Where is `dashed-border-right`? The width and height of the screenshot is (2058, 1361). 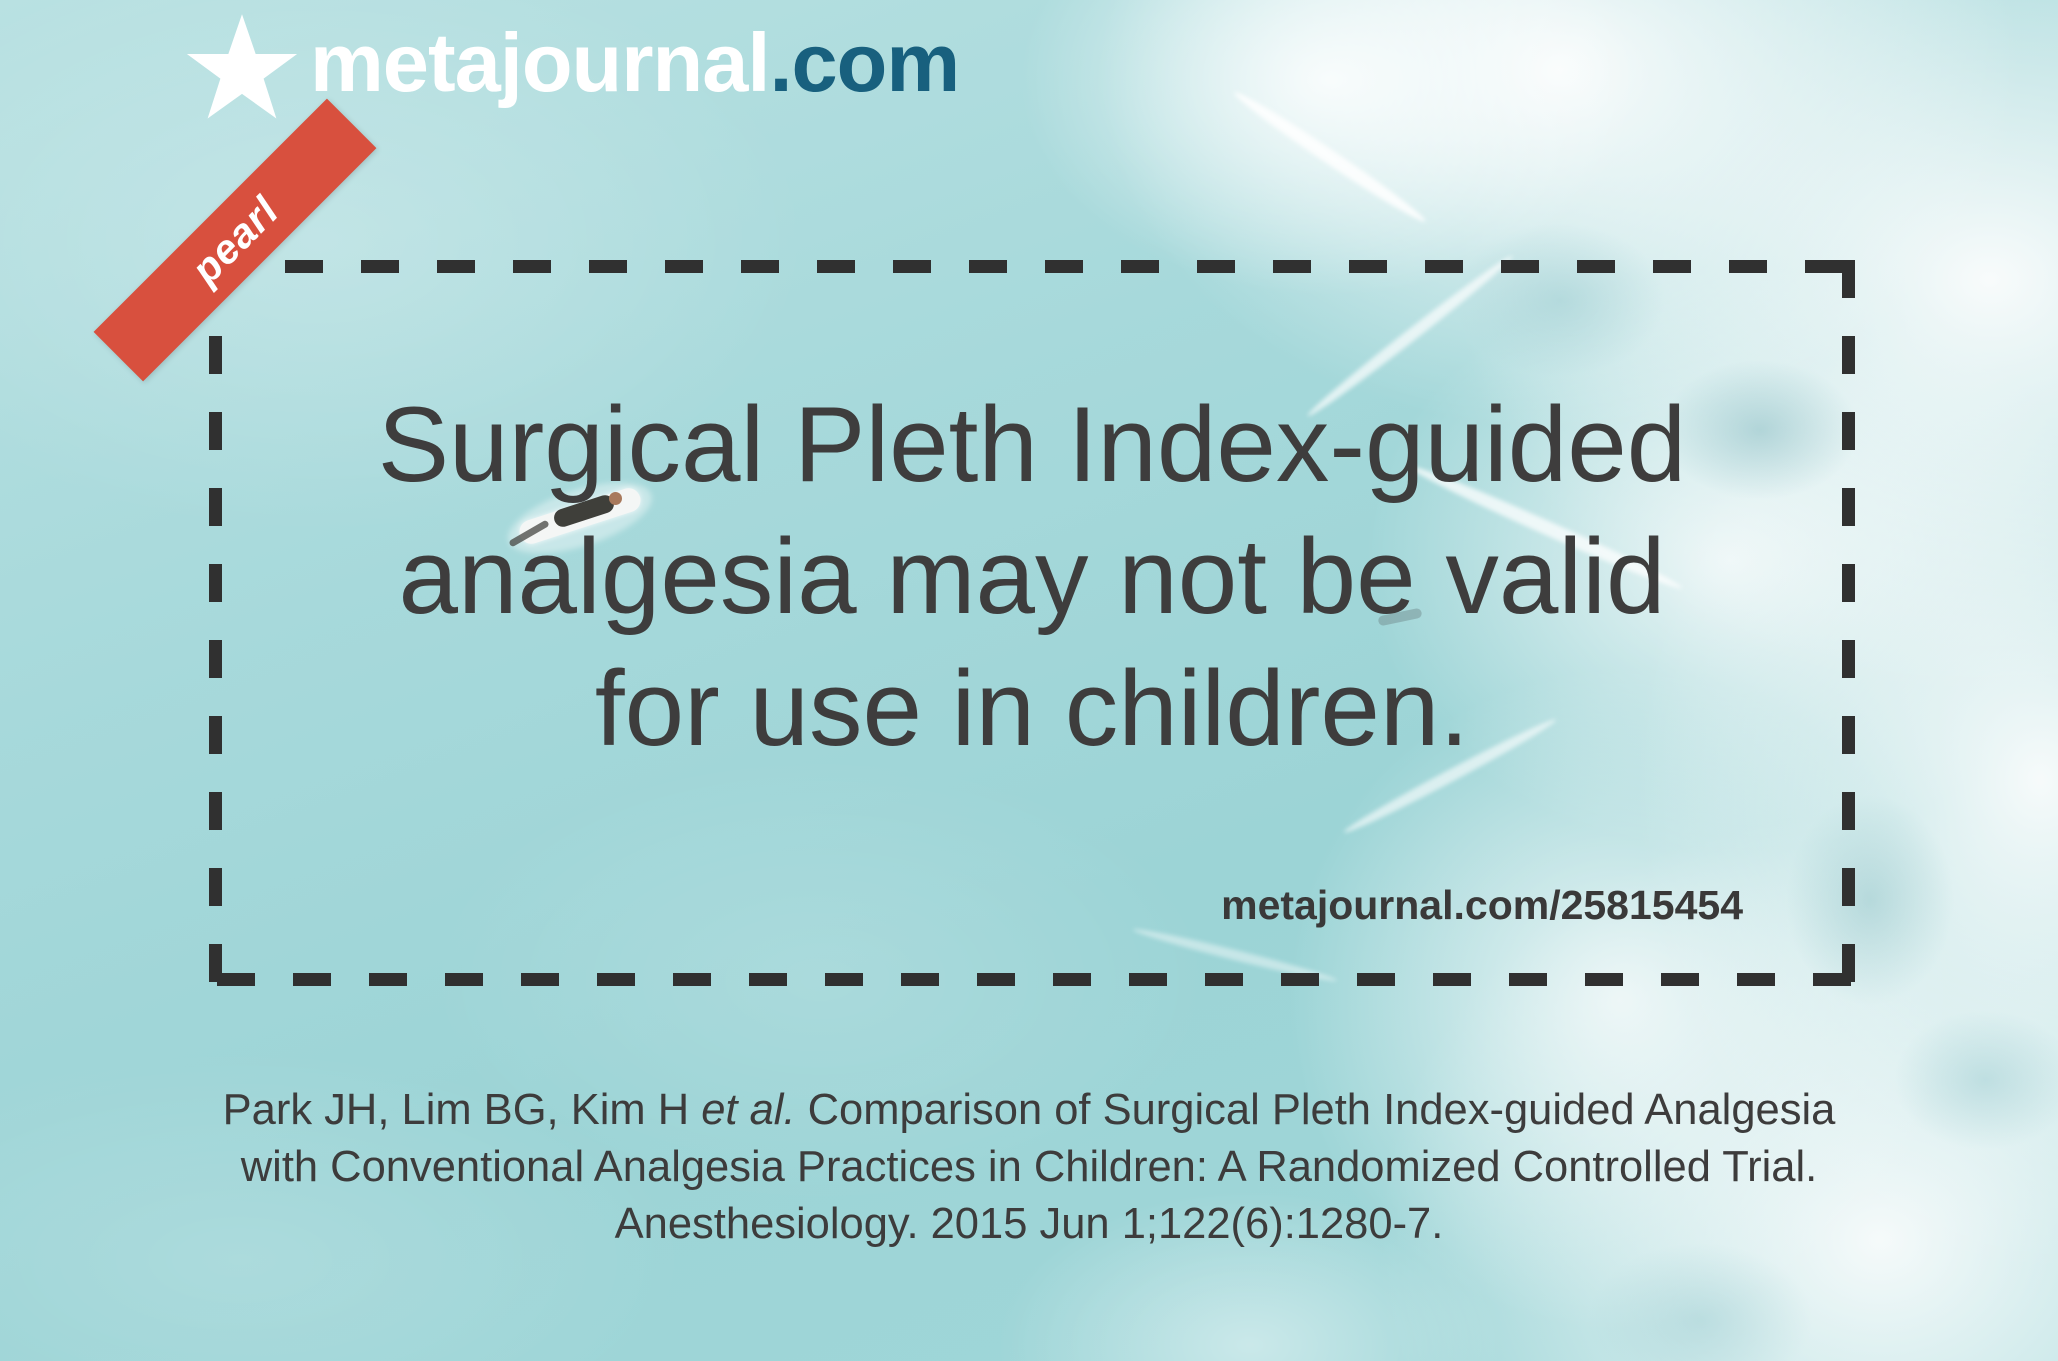 dashed-border-right is located at coordinates (1848, 623).